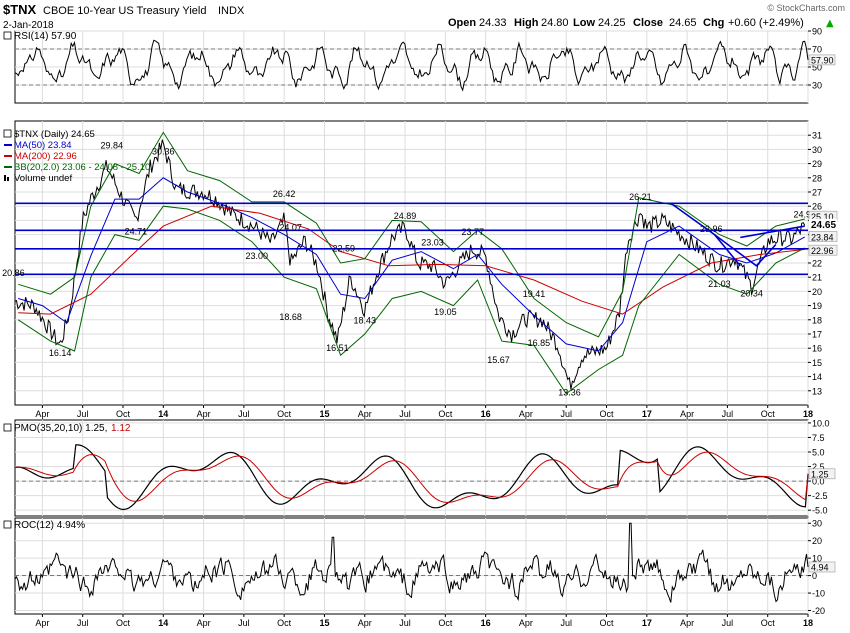 The width and height of the screenshot is (850, 633). Describe the element at coordinates (817, 264) in the screenshot. I see `ytick-label-price: 22` at that location.